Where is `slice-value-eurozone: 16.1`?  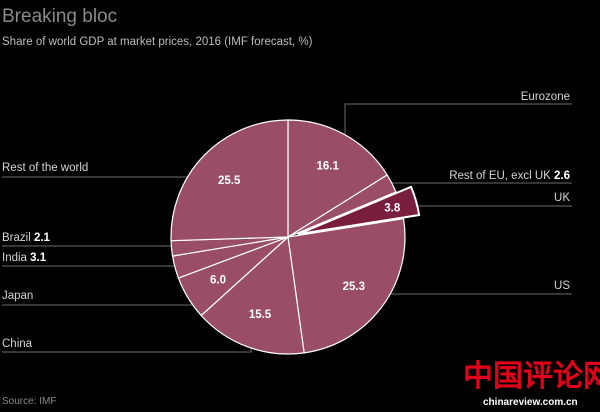
slice-value-eurozone: 16.1 is located at coordinates (327, 166).